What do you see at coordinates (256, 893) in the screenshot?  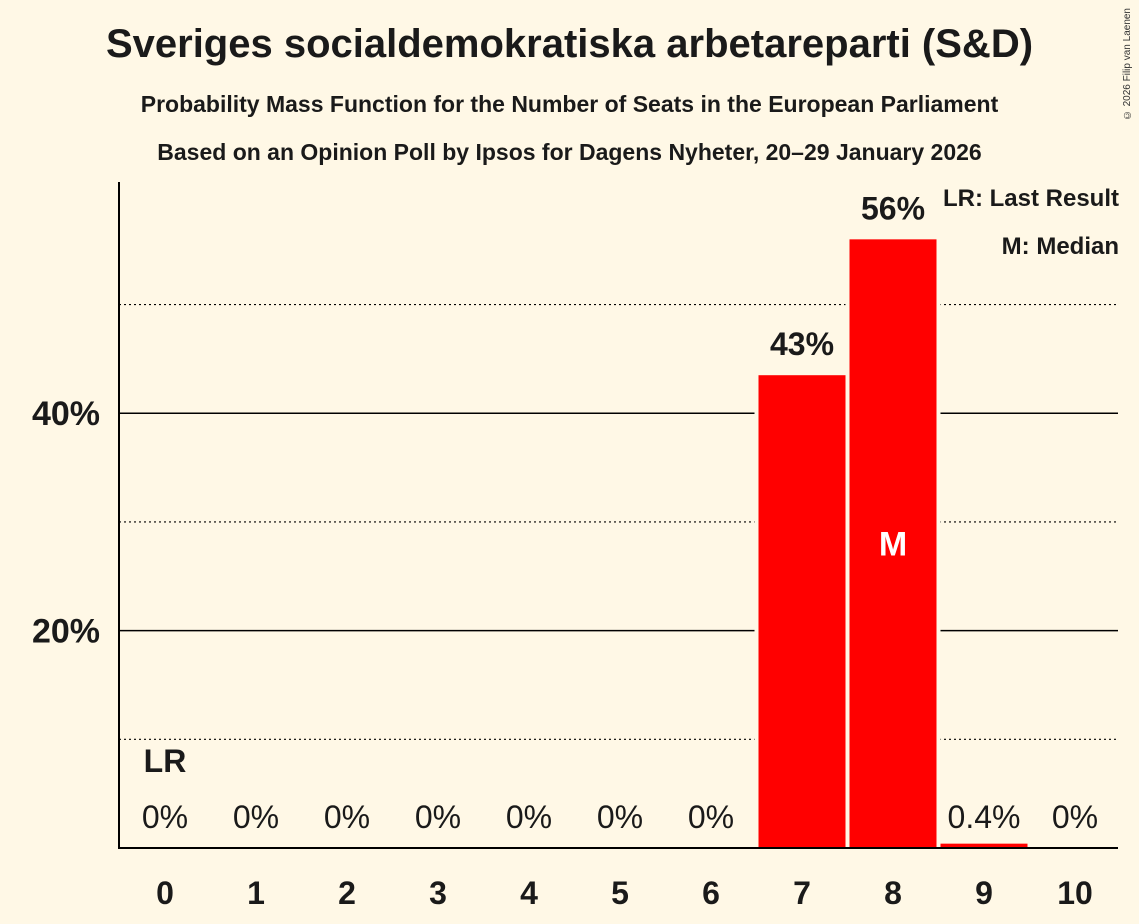 I see `x-tick-label: 1` at bounding box center [256, 893].